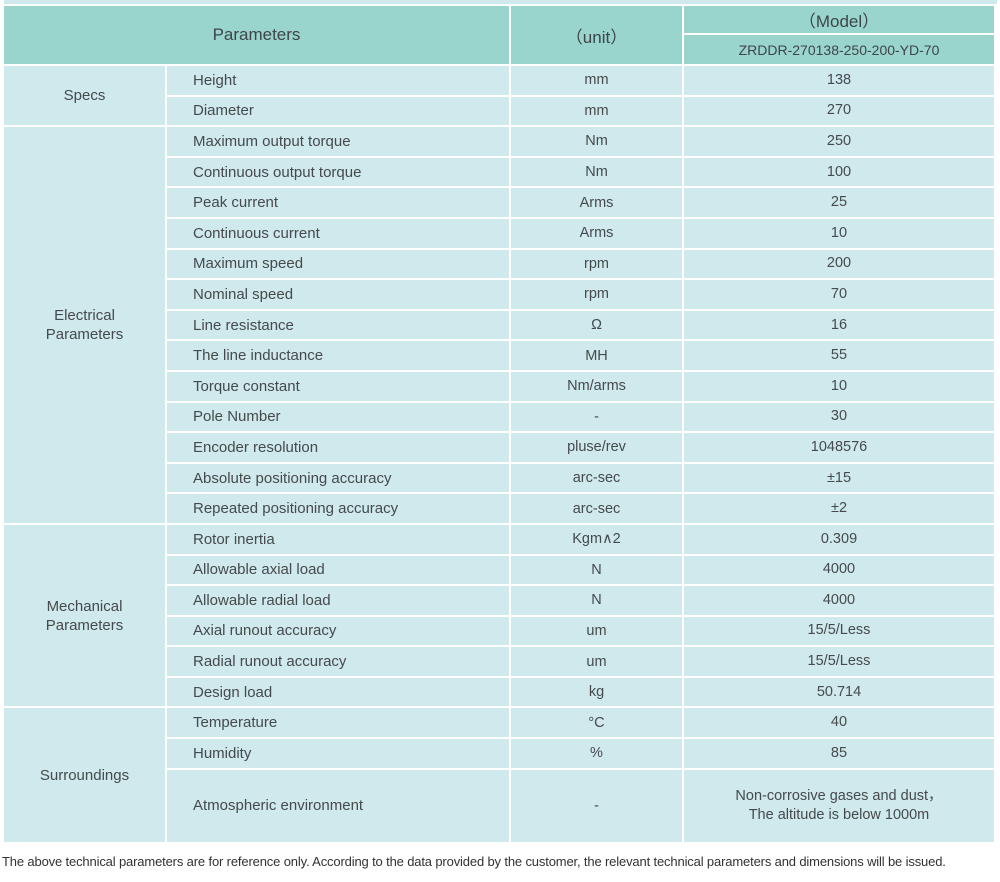 The image size is (1000, 882). I want to click on value-cell: 200, so click(839, 264).